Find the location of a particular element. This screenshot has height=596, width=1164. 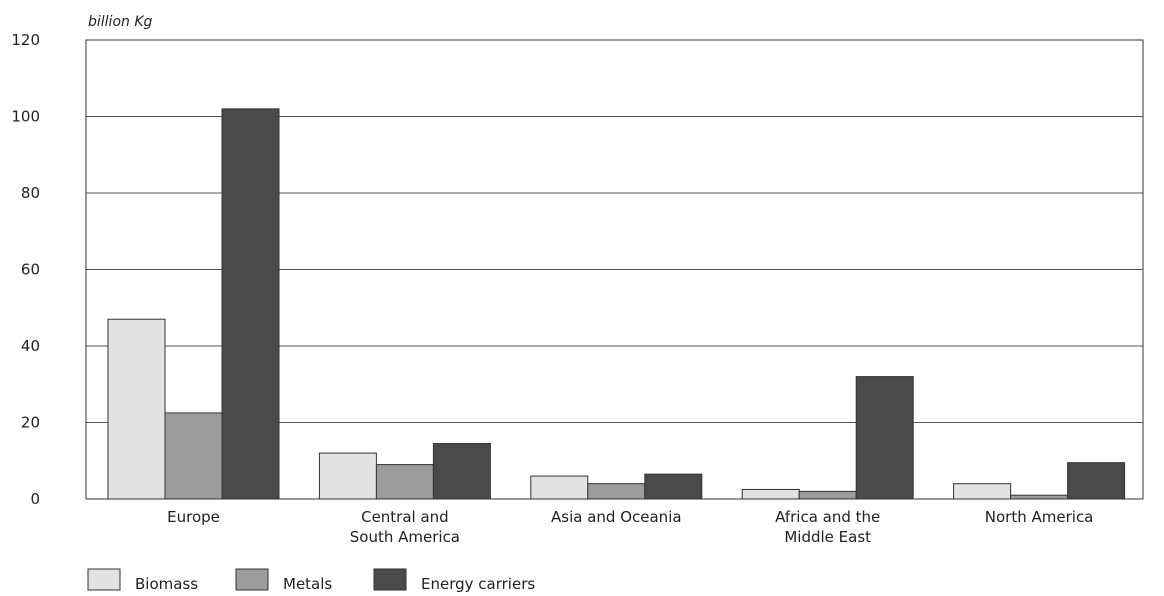

legend-label-energy-carriers: Energy carriers is located at coordinates (478, 584).